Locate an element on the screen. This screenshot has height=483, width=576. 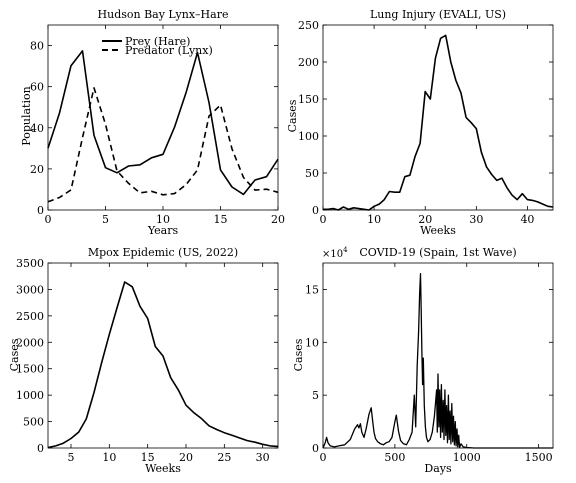
x-tick-label: 40 is located at coordinates (527, 219).